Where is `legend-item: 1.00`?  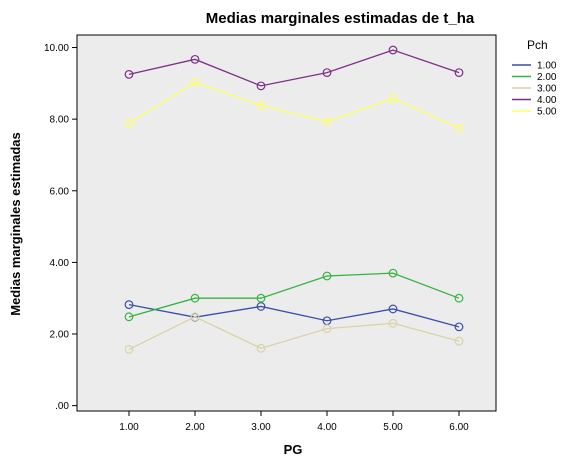 legend-item: 1.00 is located at coordinates (534, 66).